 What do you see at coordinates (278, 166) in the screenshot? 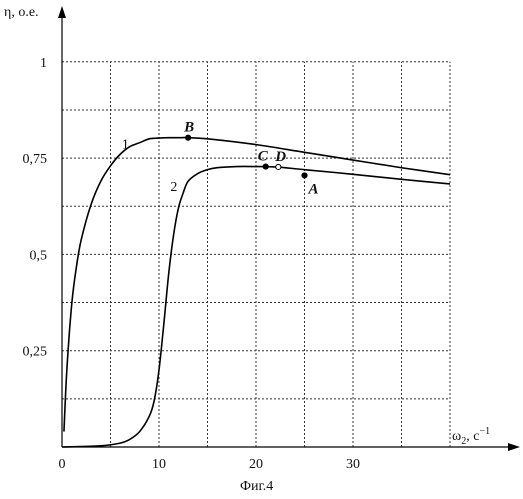
I see `point-d-marker` at bounding box center [278, 166].